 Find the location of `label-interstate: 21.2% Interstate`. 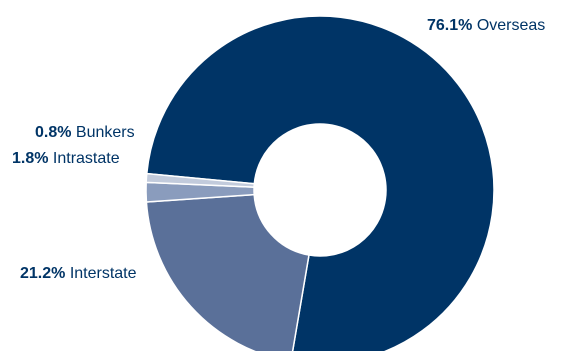

label-interstate: 21.2% Interstate is located at coordinates (78, 273).